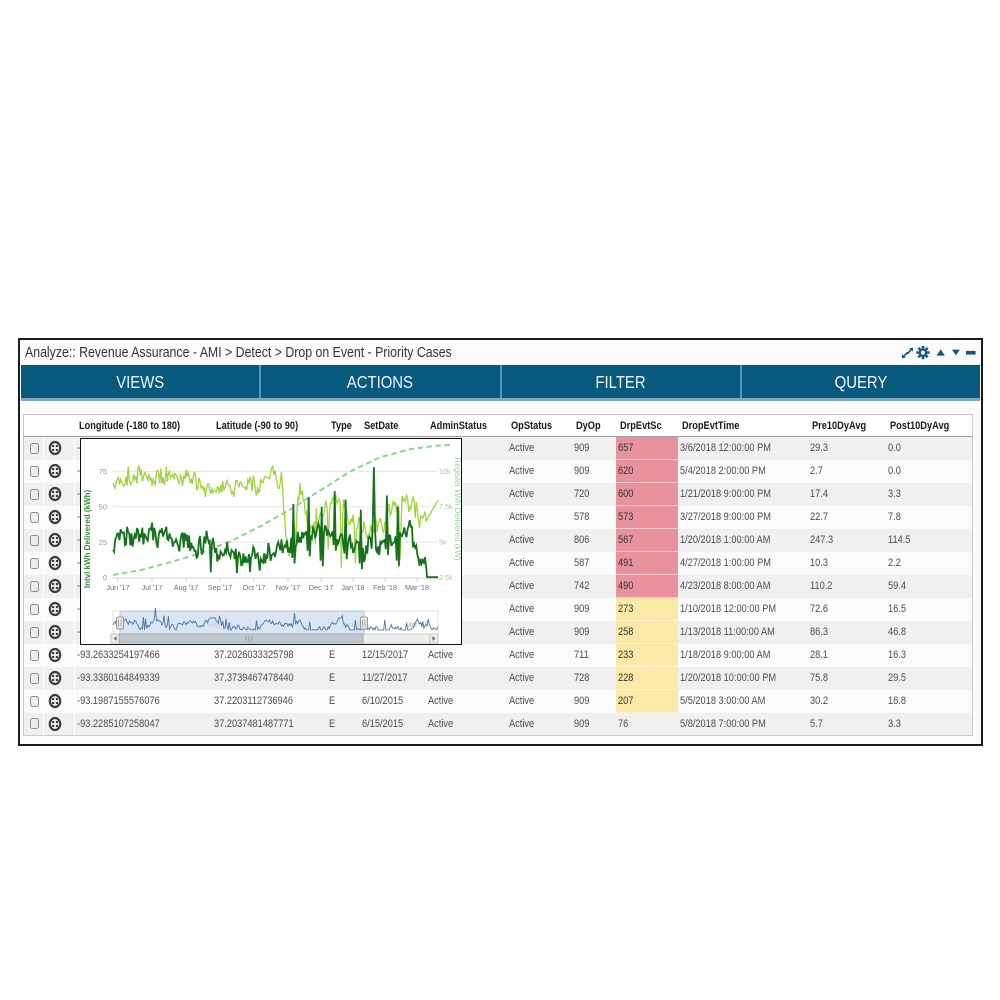 This screenshot has width=1000, height=1000. Describe the element at coordinates (321, 587) in the screenshot. I see `svg-text: Dec '17` at that location.